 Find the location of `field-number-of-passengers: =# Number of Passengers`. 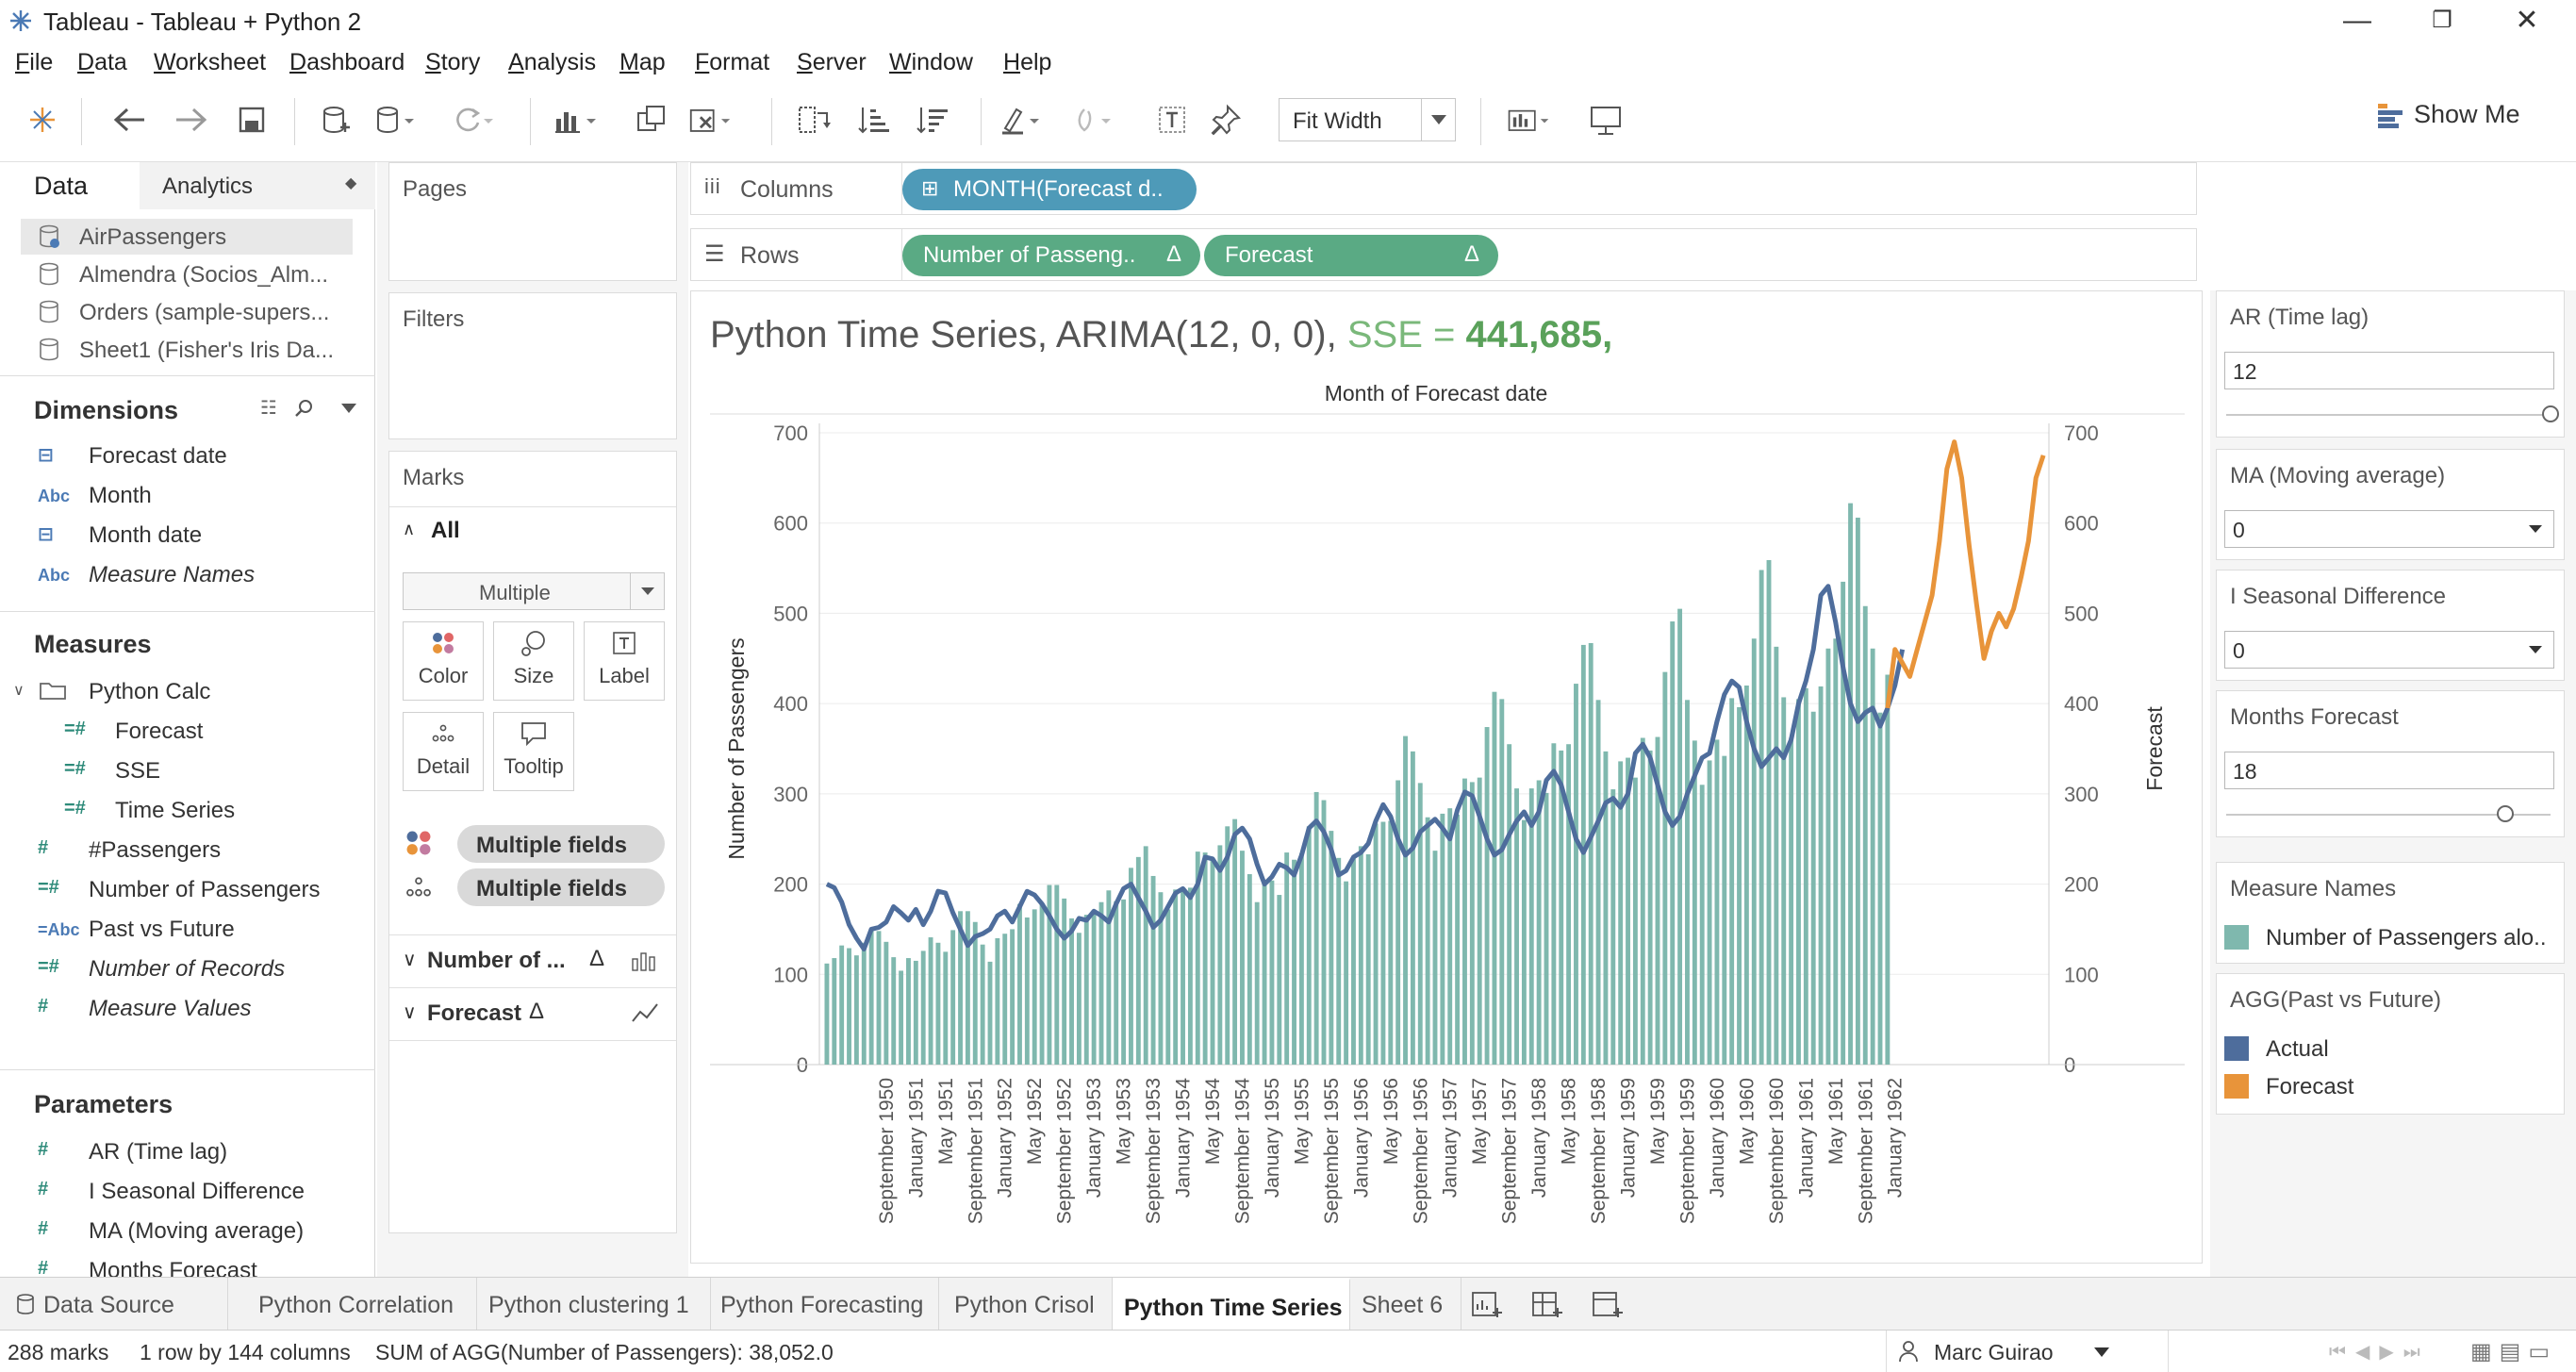

field-number-of-passengers: =# Number of Passengers is located at coordinates (203, 888).